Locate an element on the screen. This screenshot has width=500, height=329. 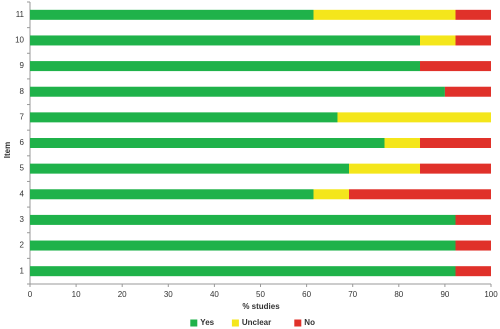
x-tick-label: 70 is located at coordinates (352, 294).